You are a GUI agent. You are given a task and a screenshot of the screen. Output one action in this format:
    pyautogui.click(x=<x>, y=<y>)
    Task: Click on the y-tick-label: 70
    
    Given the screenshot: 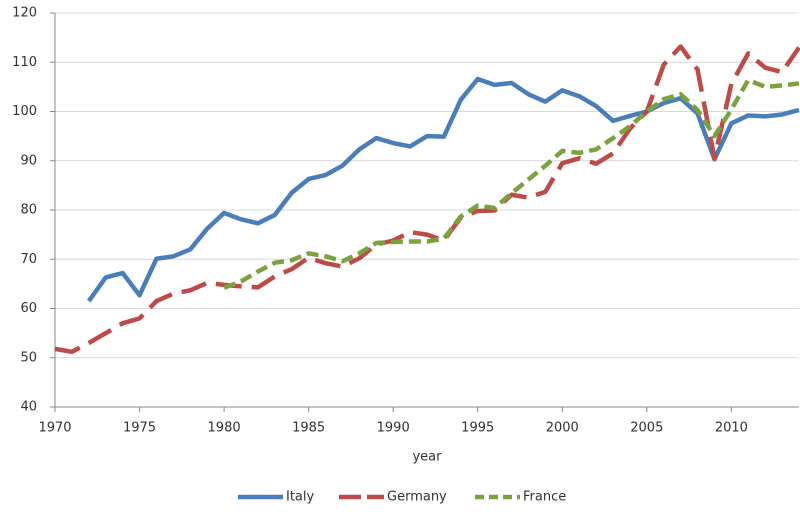 What is the action you would take?
    pyautogui.click(x=28, y=259)
    